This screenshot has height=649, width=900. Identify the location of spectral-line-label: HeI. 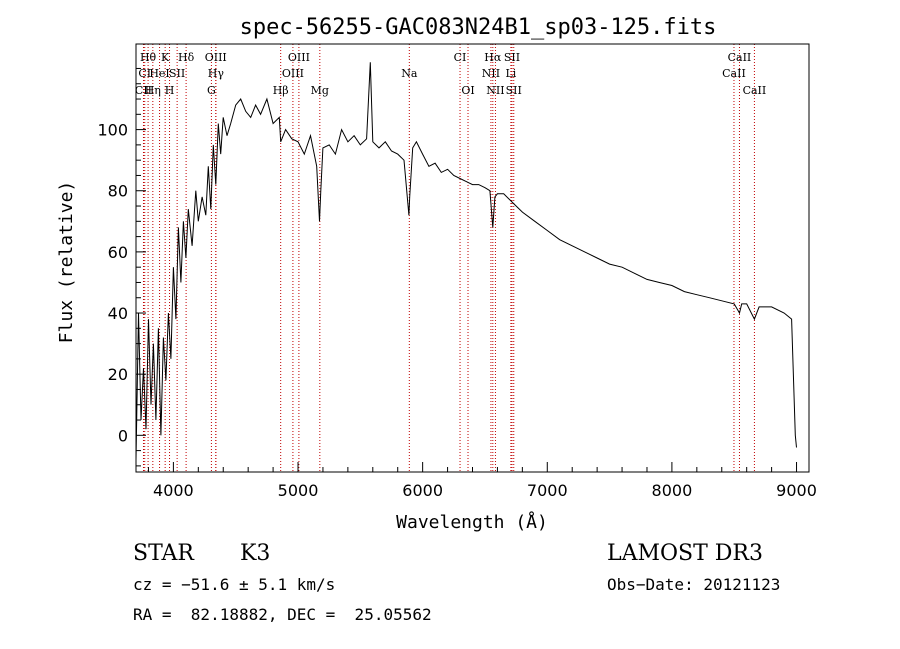
(159, 73).